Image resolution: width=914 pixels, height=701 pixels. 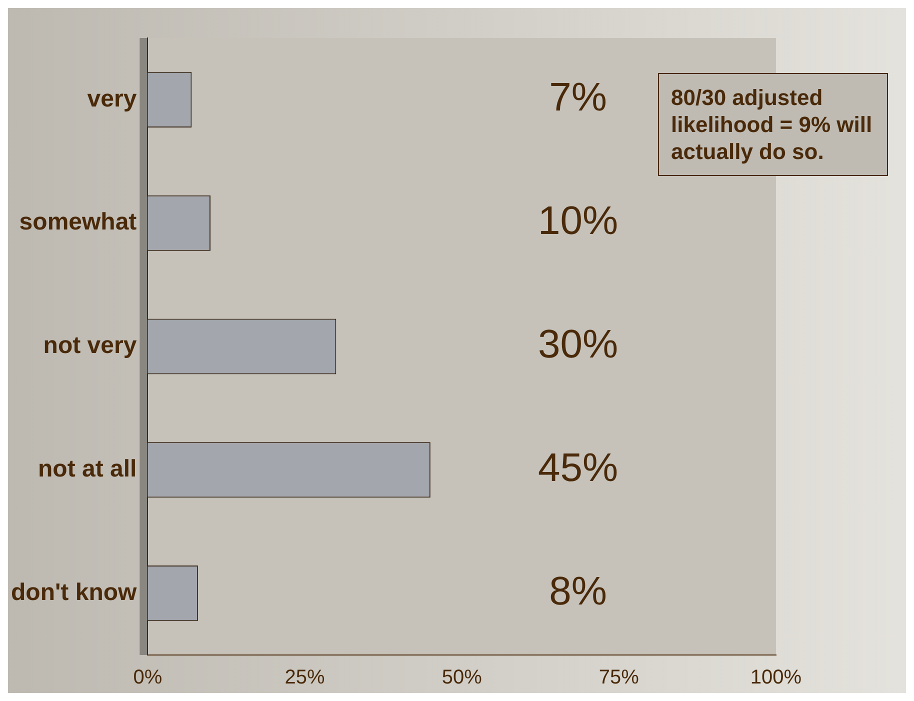 I want to click on data-label: 45%, so click(x=578, y=468).